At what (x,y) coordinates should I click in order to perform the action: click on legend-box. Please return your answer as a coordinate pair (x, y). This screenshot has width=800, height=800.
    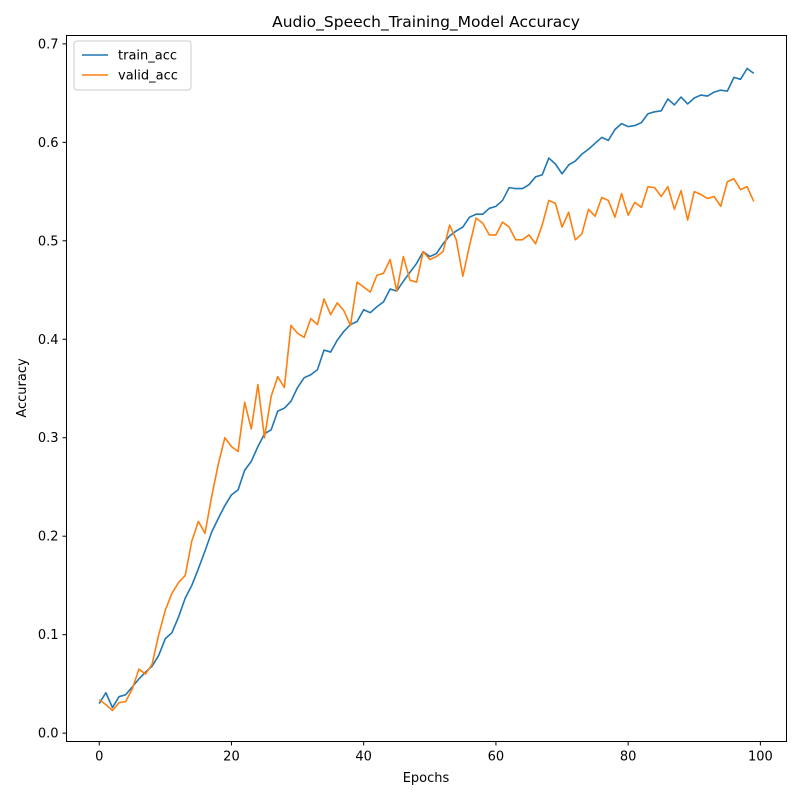
    Looking at the image, I should click on (132, 65).